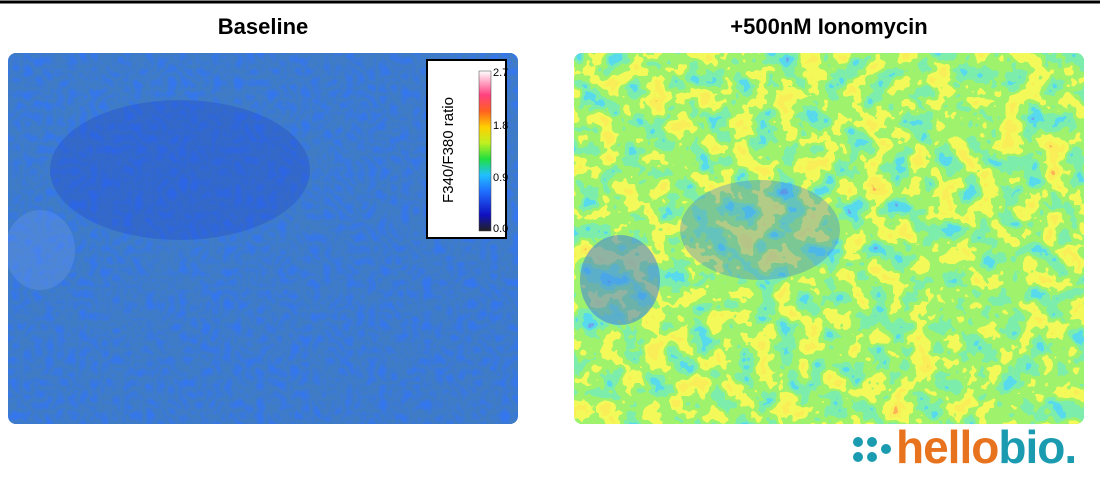 This screenshot has width=1100, height=488. I want to click on colorbar-tick: 0.9, so click(500, 178).